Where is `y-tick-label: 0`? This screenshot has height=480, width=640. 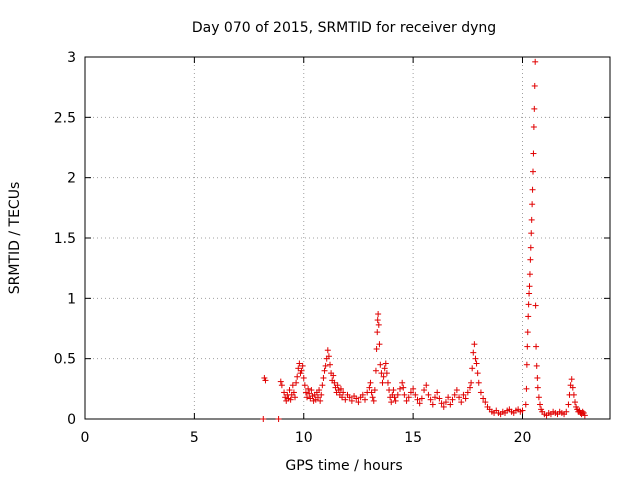
y-tick-label: 0 is located at coordinates (71, 420).